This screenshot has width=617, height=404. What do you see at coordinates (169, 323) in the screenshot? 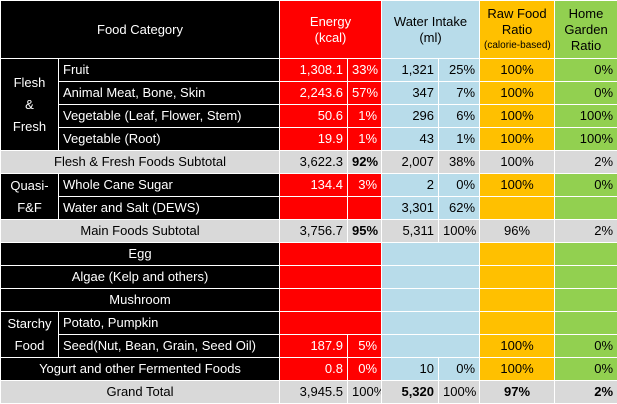
I see `row-label: Potato, Pumpkin` at bounding box center [169, 323].